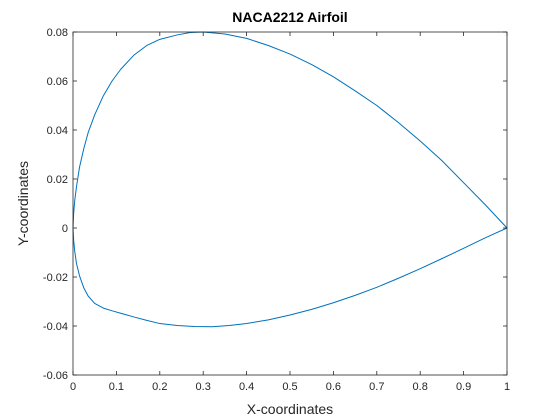 Image resolution: width=560 pixels, height=420 pixels. Describe the element at coordinates (507, 387) in the screenshot. I see `x-tick-label: 1` at that location.